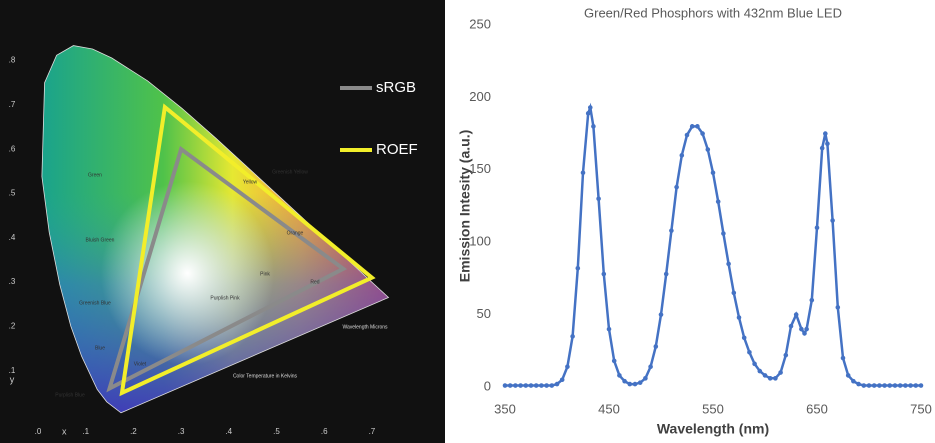  I want to click on y-tick-label: .2, so click(12, 326).